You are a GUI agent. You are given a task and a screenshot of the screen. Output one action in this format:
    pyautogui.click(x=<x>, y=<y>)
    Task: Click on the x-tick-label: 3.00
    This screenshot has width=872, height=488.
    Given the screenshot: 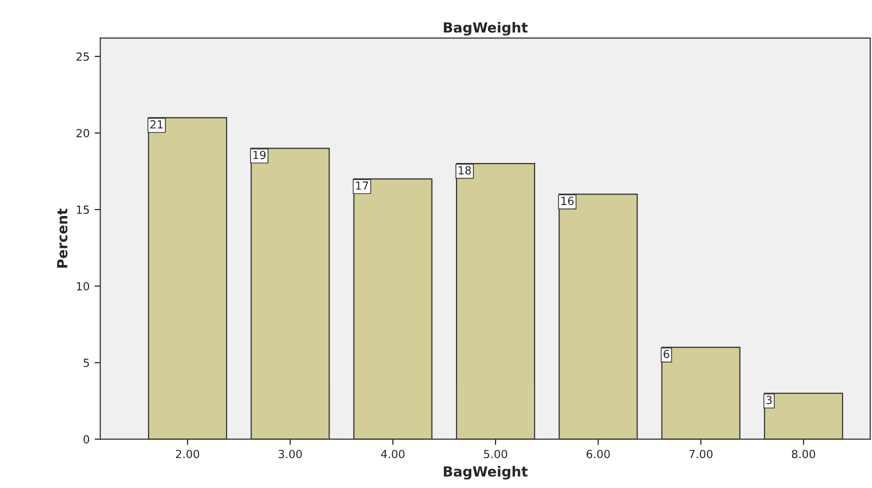 What is the action you would take?
    pyautogui.click(x=290, y=454)
    